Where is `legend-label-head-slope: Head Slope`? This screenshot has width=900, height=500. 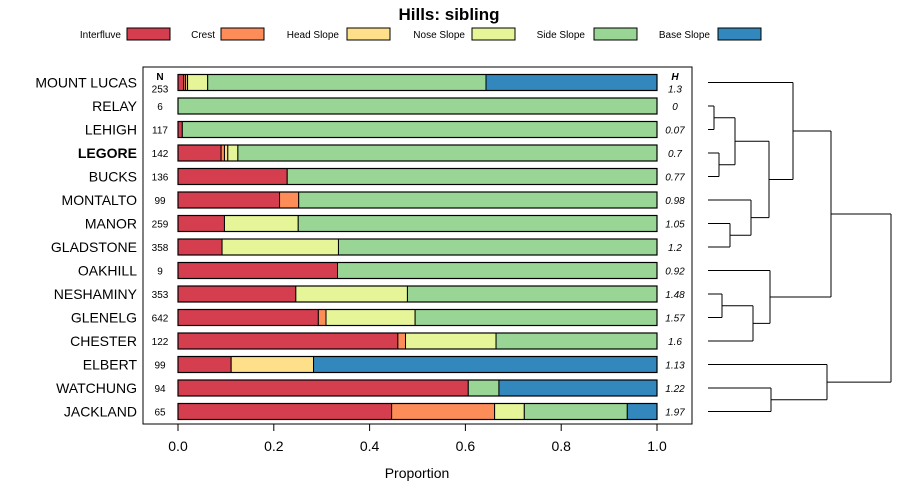
legend-label-head-slope: Head Slope is located at coordinates (313, 35).